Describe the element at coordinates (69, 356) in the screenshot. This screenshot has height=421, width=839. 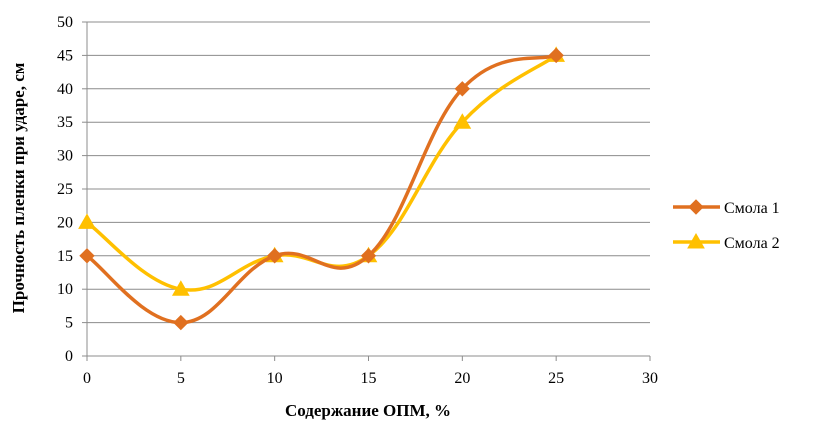
I see `y-tick-label: 0` at that location.